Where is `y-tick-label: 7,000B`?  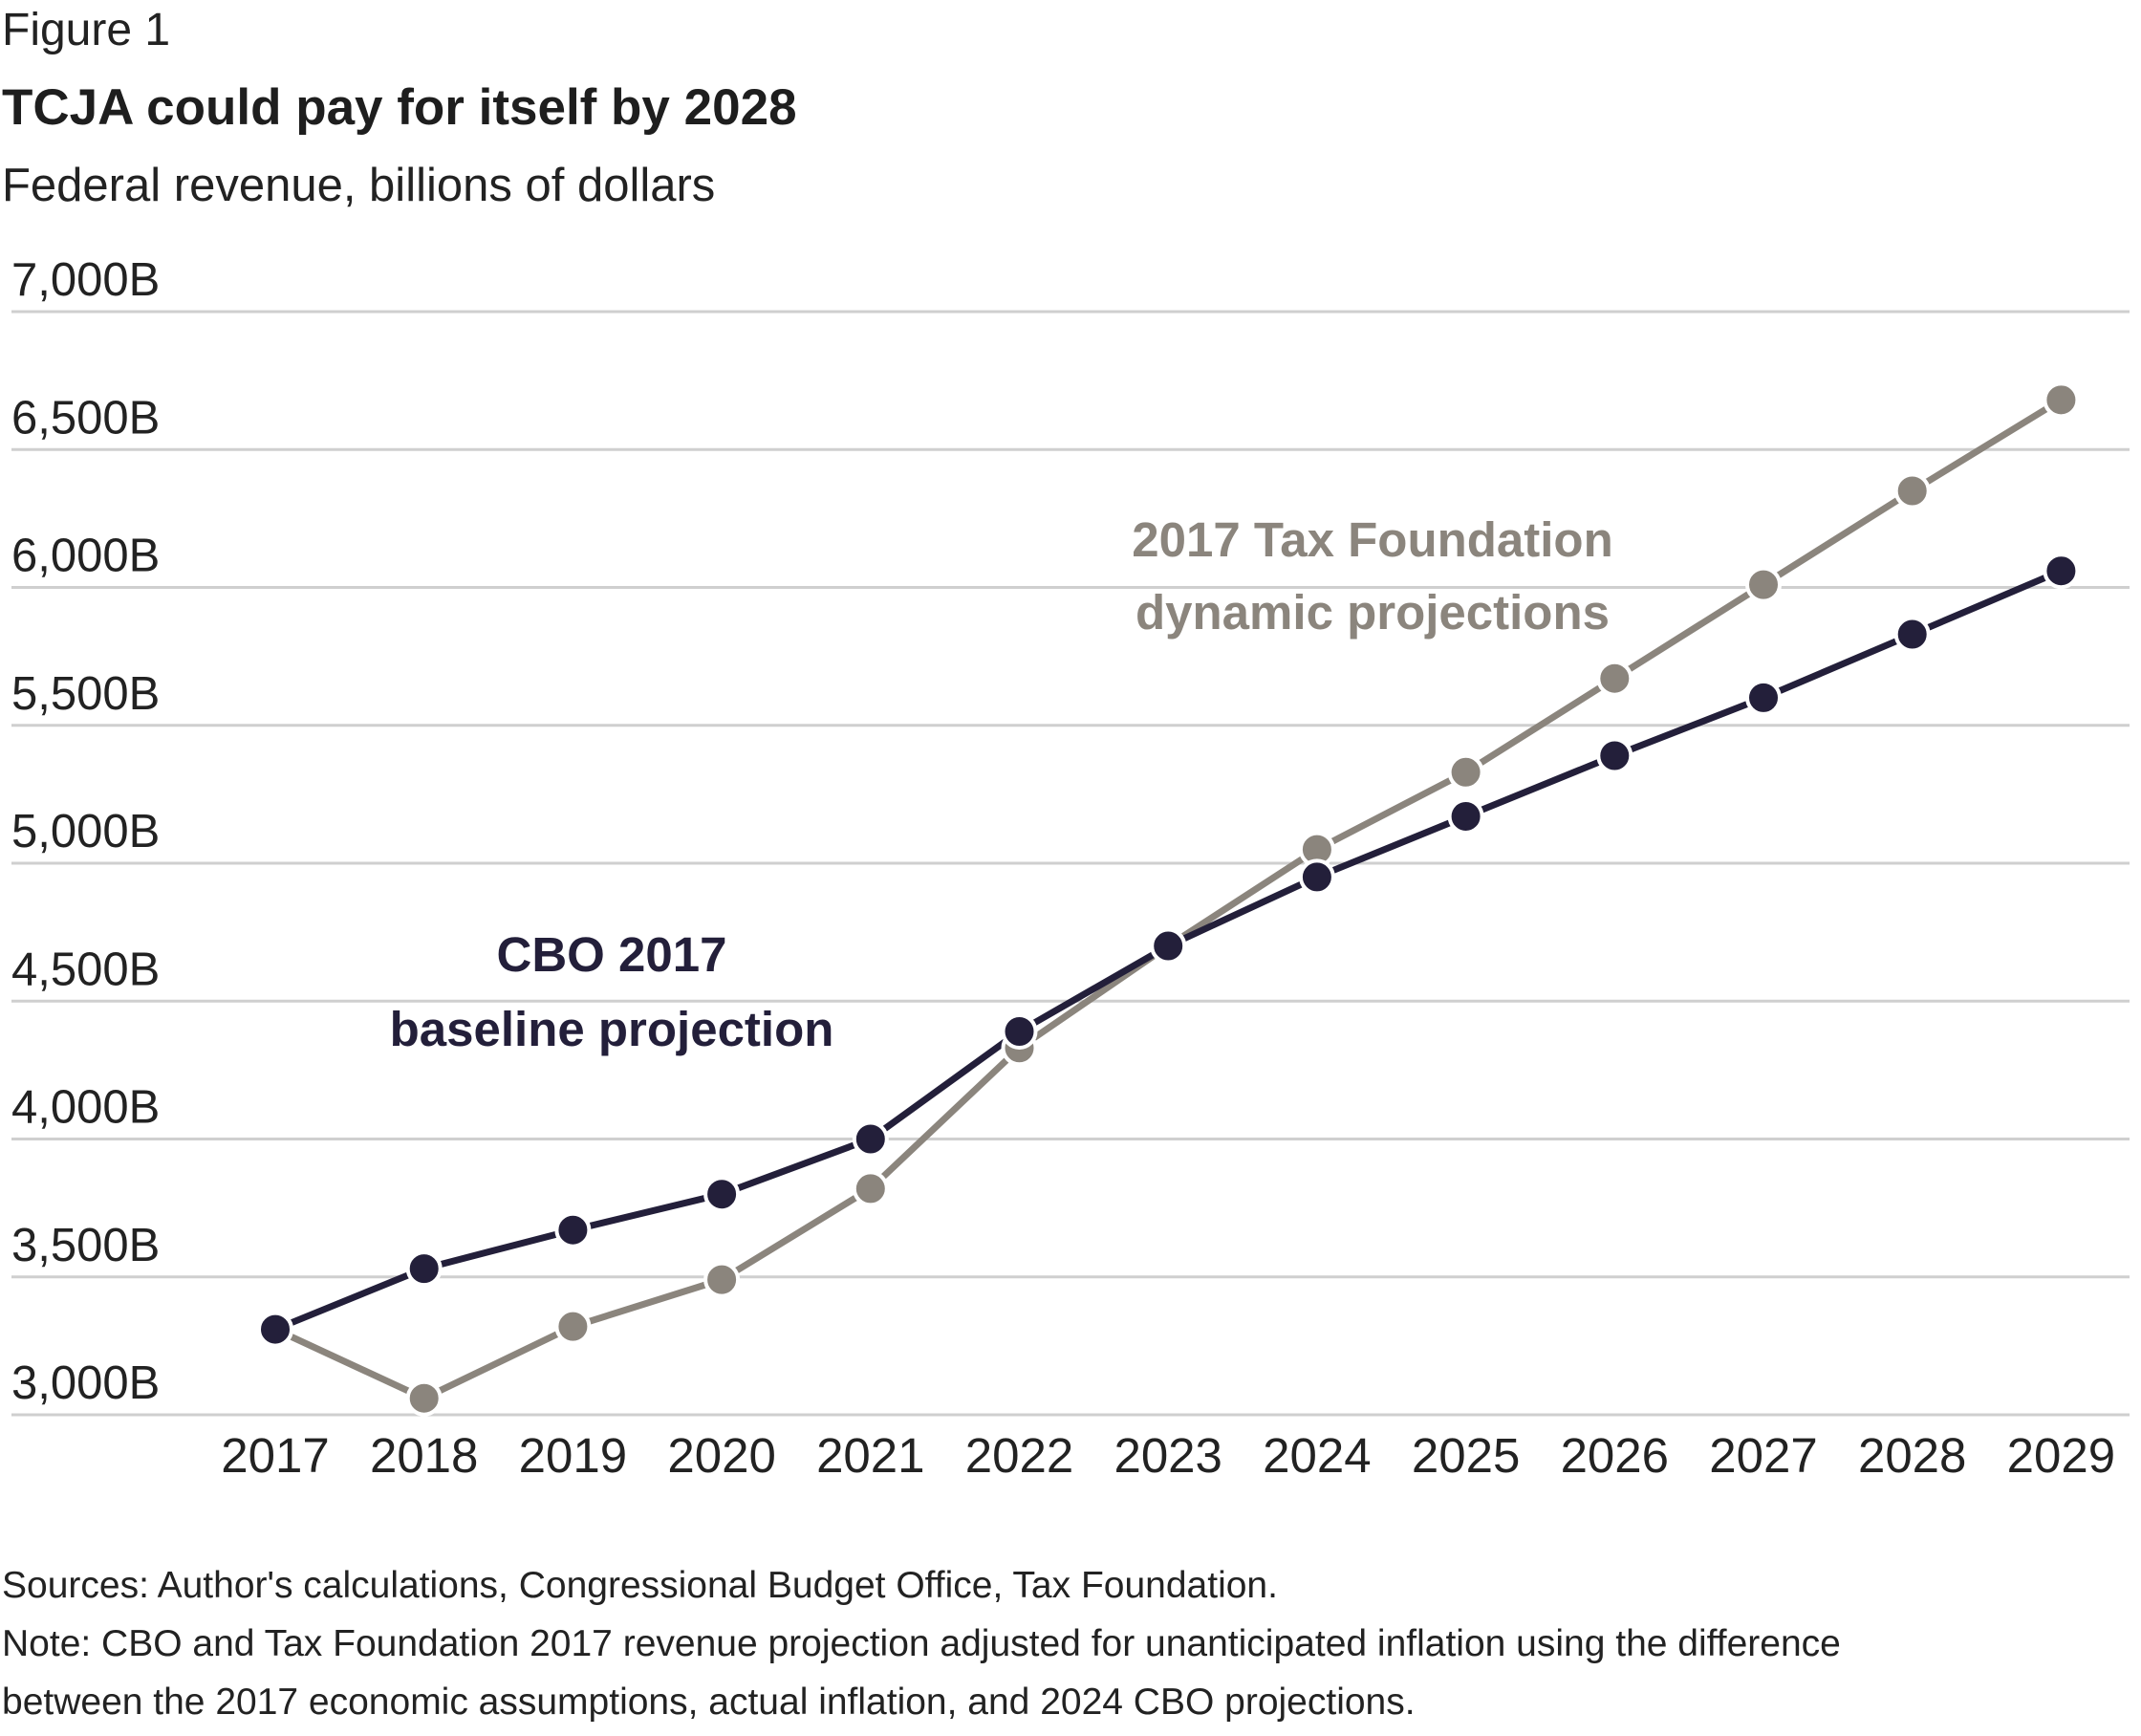
y-tick-label: 7,000B is located at coordinates (85, 280).